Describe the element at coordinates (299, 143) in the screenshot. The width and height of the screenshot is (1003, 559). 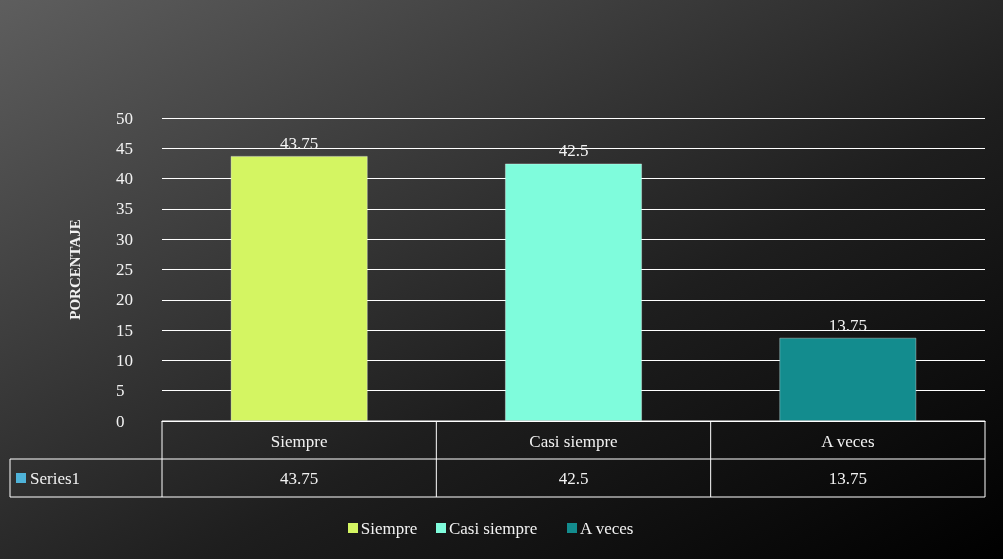
I see `annotation: 43.75` at that location.